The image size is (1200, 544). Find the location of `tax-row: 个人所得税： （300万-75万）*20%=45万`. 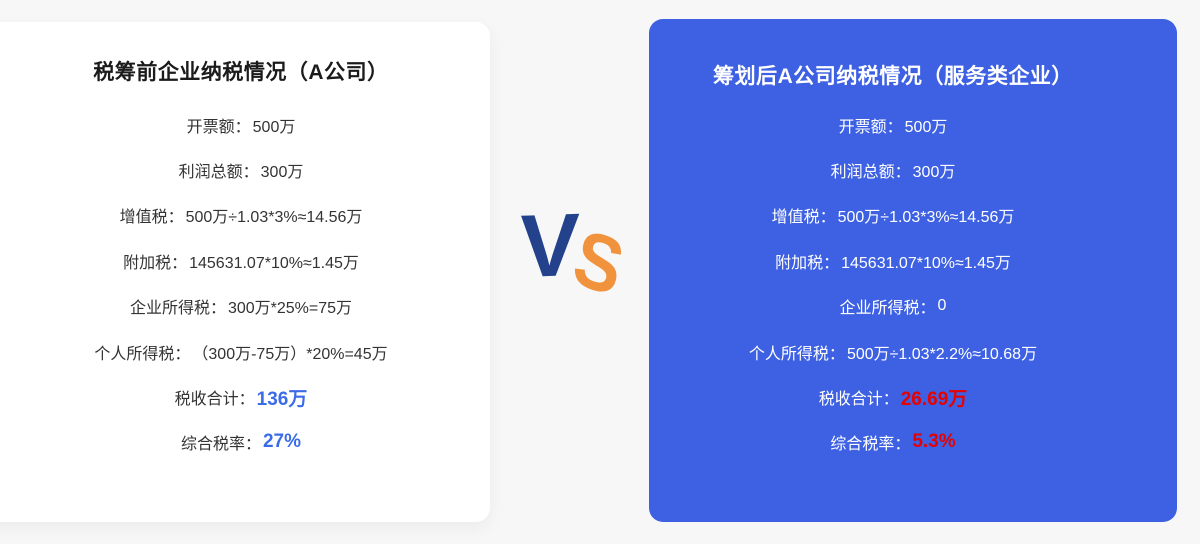

tax-row: 个人所得税： （300万-75万）*20%=45万 is located at coordinates (245, 351).